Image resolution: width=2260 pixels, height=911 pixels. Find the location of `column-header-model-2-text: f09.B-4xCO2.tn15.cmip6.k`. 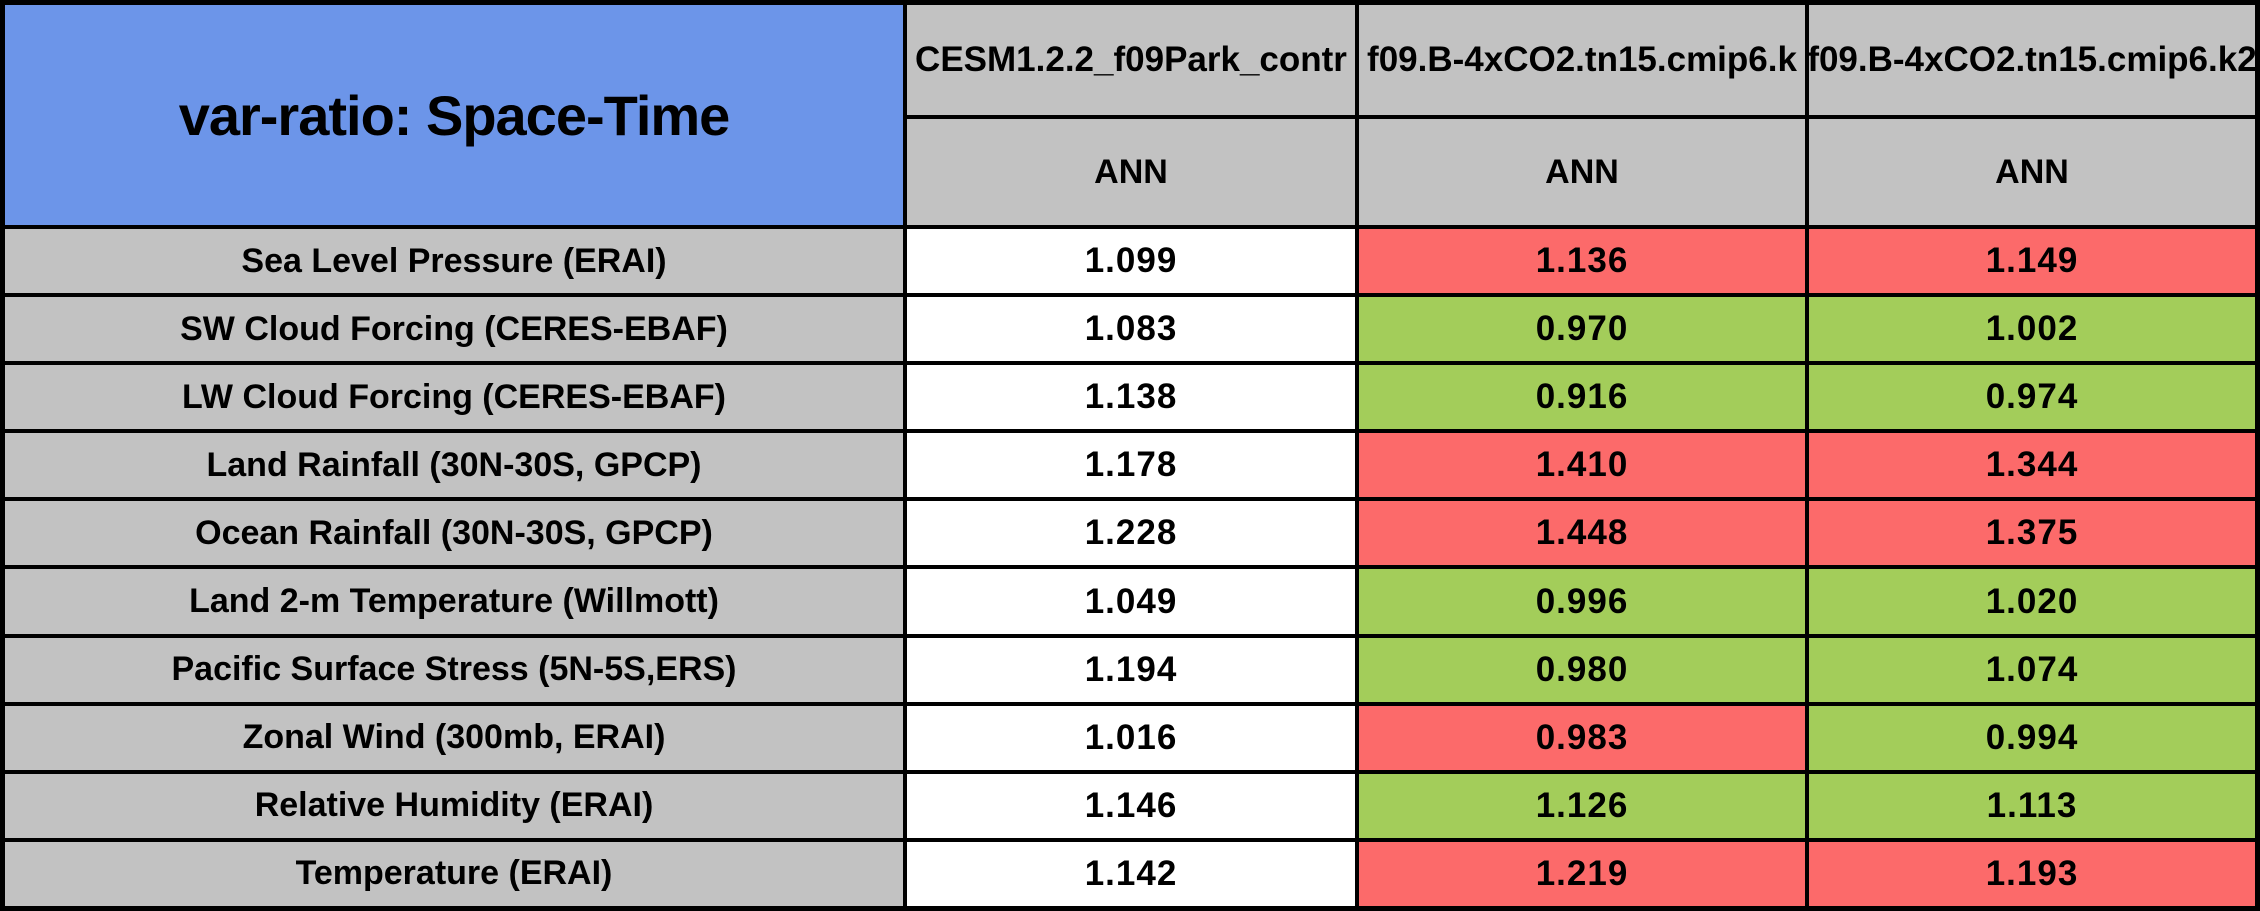

column-header-model-2-text: f09.B-4xCO2.tn15.cmip6.k is located at coordinates (1582, 59).